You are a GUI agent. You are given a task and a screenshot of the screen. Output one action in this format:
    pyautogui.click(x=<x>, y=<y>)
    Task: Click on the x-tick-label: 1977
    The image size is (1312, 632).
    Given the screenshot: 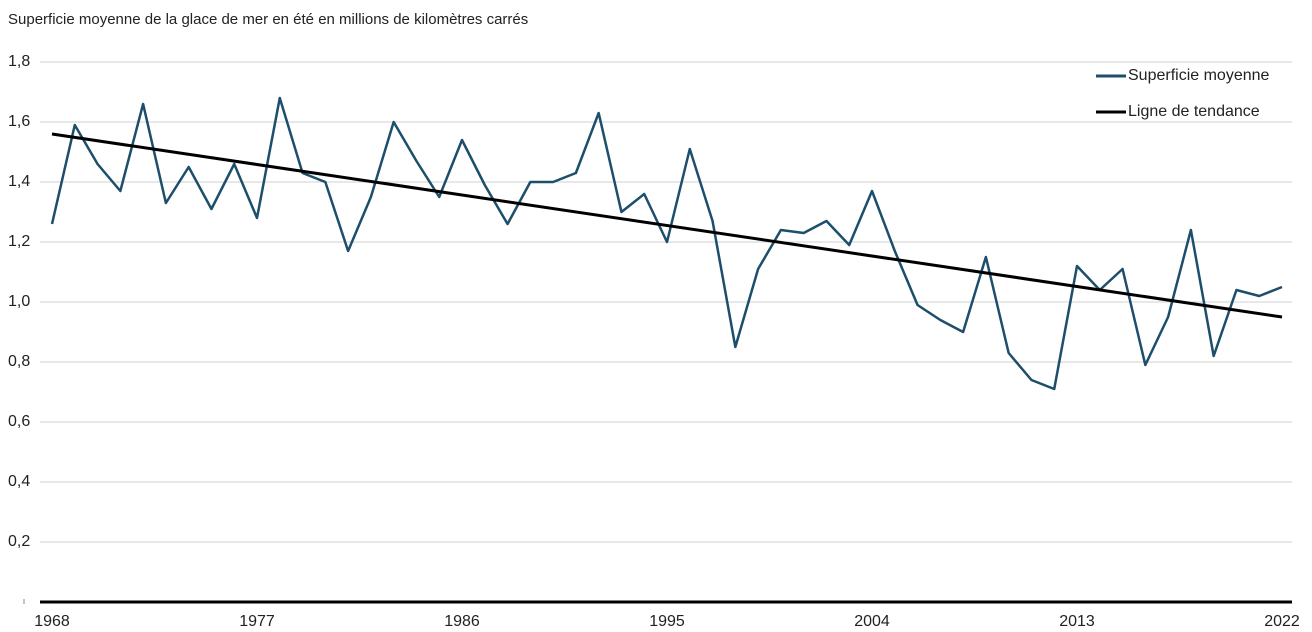 What is the action you would take?
    pyautogui.click(x=257, y=621)
    